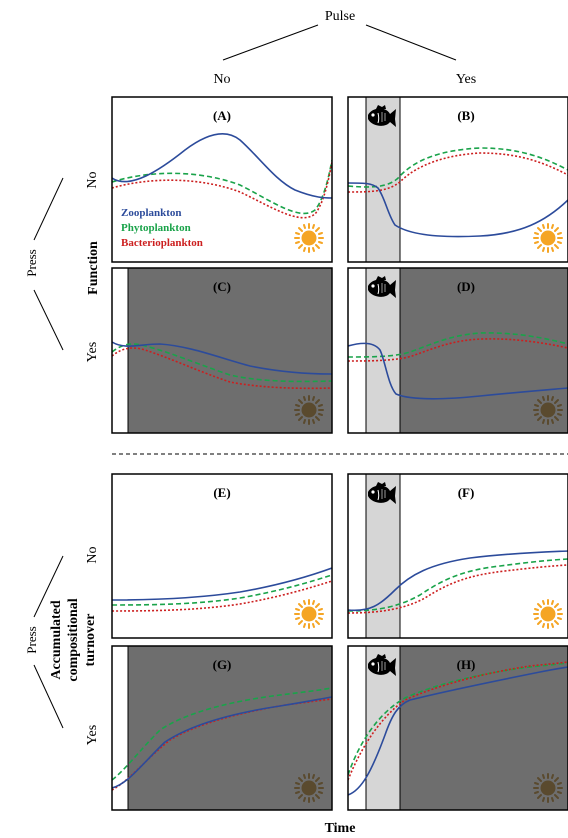 Image resolution: width=568 pixels, height=838 pixels. I want to click on x-axis-label: Time, so click(340, 828).